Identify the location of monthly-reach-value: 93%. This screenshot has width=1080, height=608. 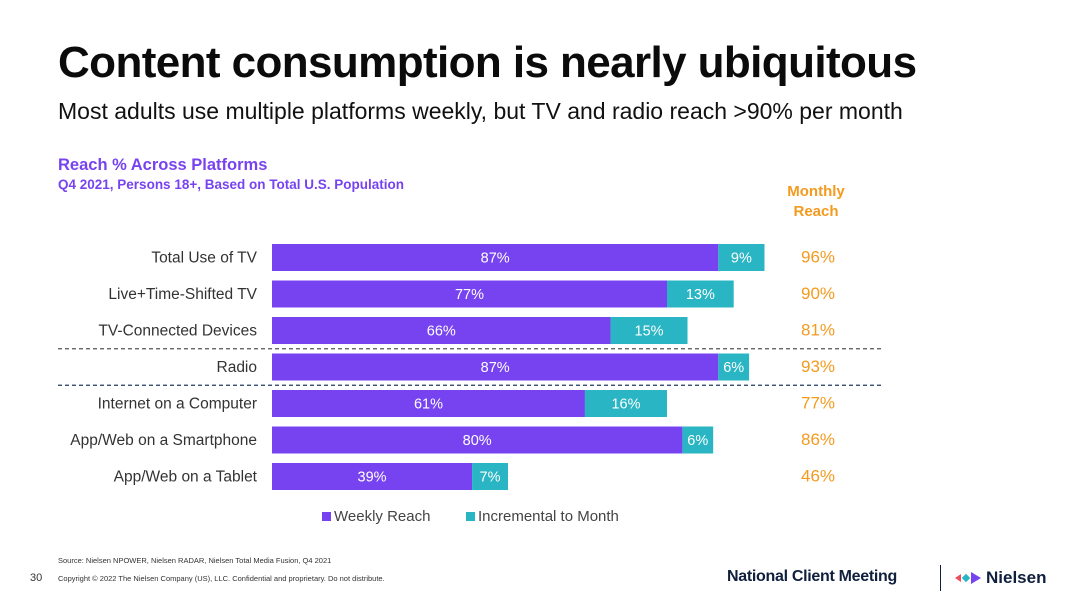
(818, 366).